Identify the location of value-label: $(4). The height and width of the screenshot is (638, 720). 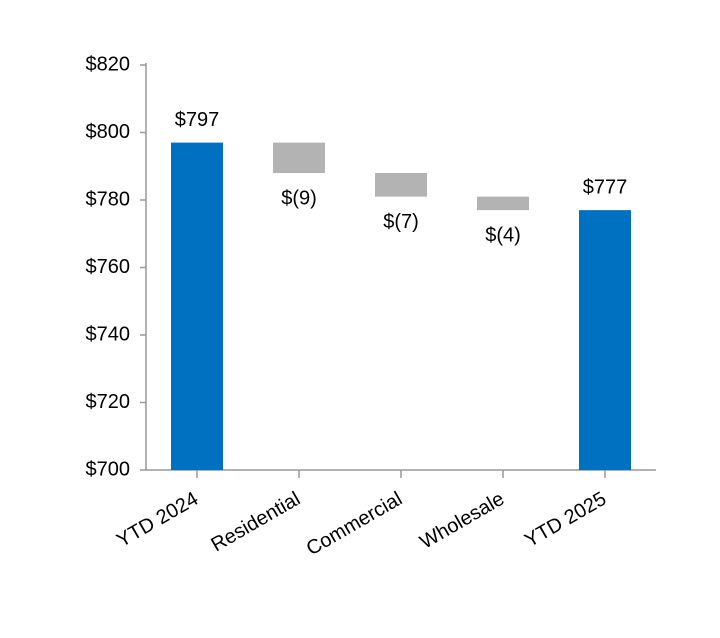
(503, 235).